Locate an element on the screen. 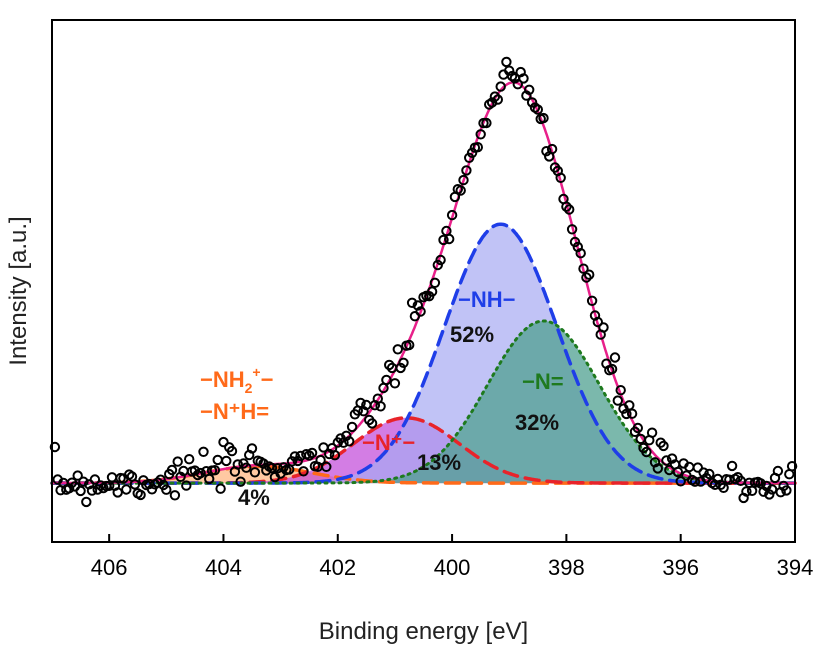 This screenshot has height=649, width=815. x-tick-label: 396 is located at coordinates (680, 567).